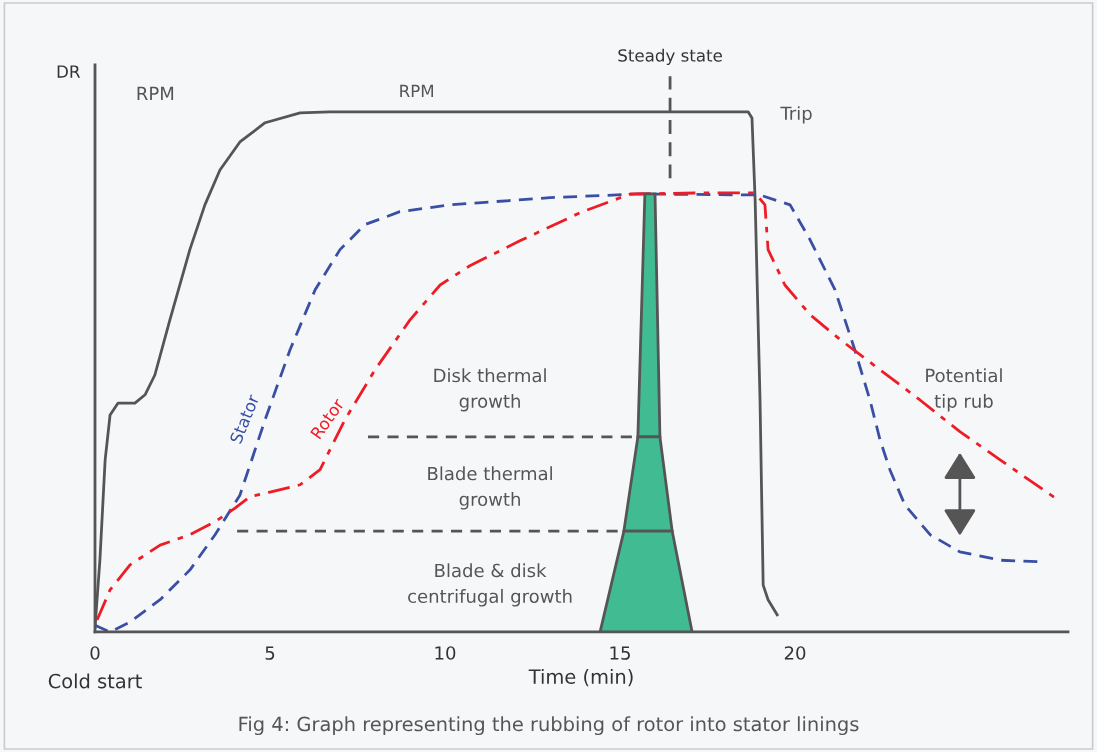 The image size is (1097, 752). Describe the element at coordinates (796, 115) in the screenshot. I see `annotation: Trip` at that location.